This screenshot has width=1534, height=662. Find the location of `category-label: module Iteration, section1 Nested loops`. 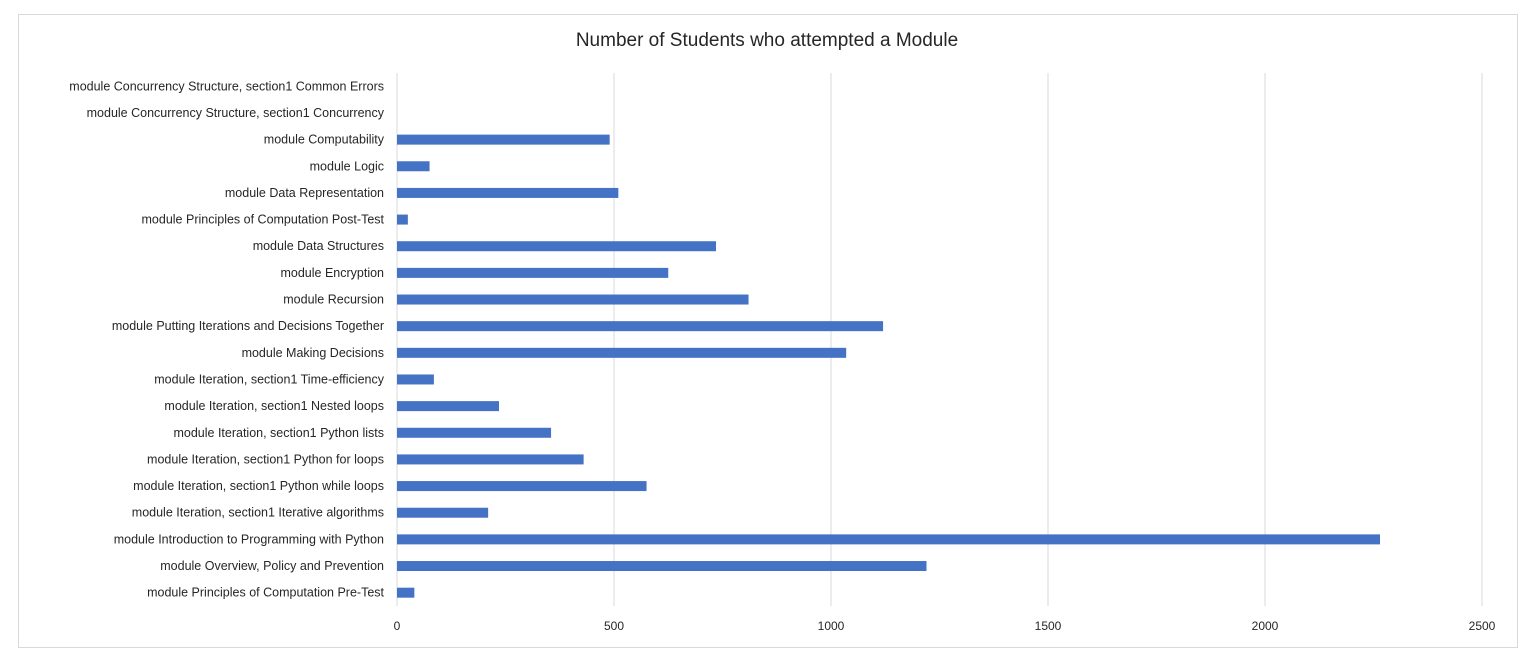

category-label: module Iteration, section1 Nested loops is located at coordinates (274, 406).